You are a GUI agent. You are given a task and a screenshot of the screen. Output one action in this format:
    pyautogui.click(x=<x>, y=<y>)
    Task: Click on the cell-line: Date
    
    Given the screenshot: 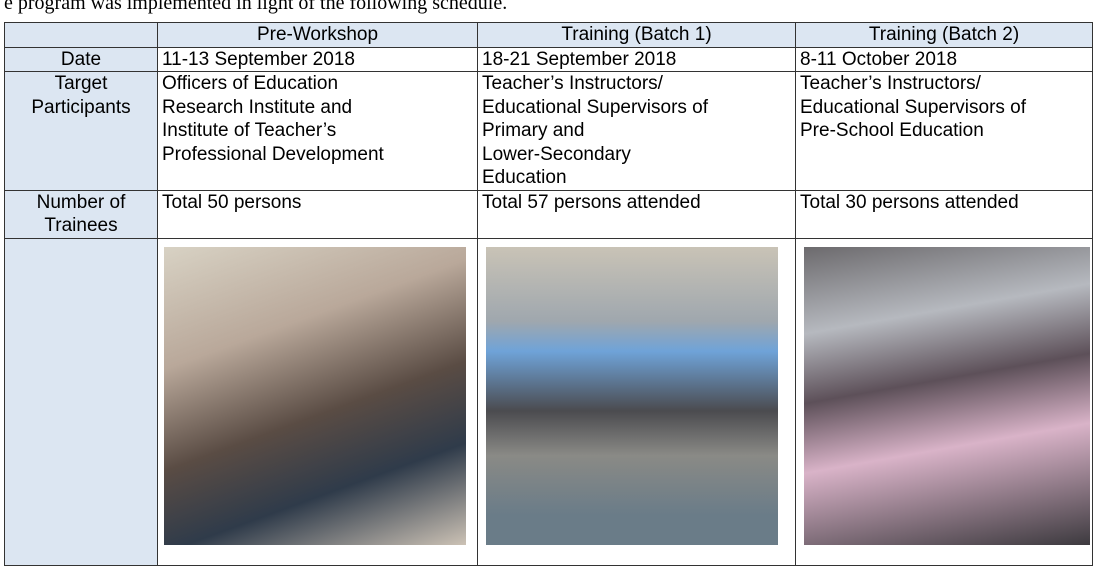 What is the action you would take?
    pyautogui.click(x=81, y=59)
    